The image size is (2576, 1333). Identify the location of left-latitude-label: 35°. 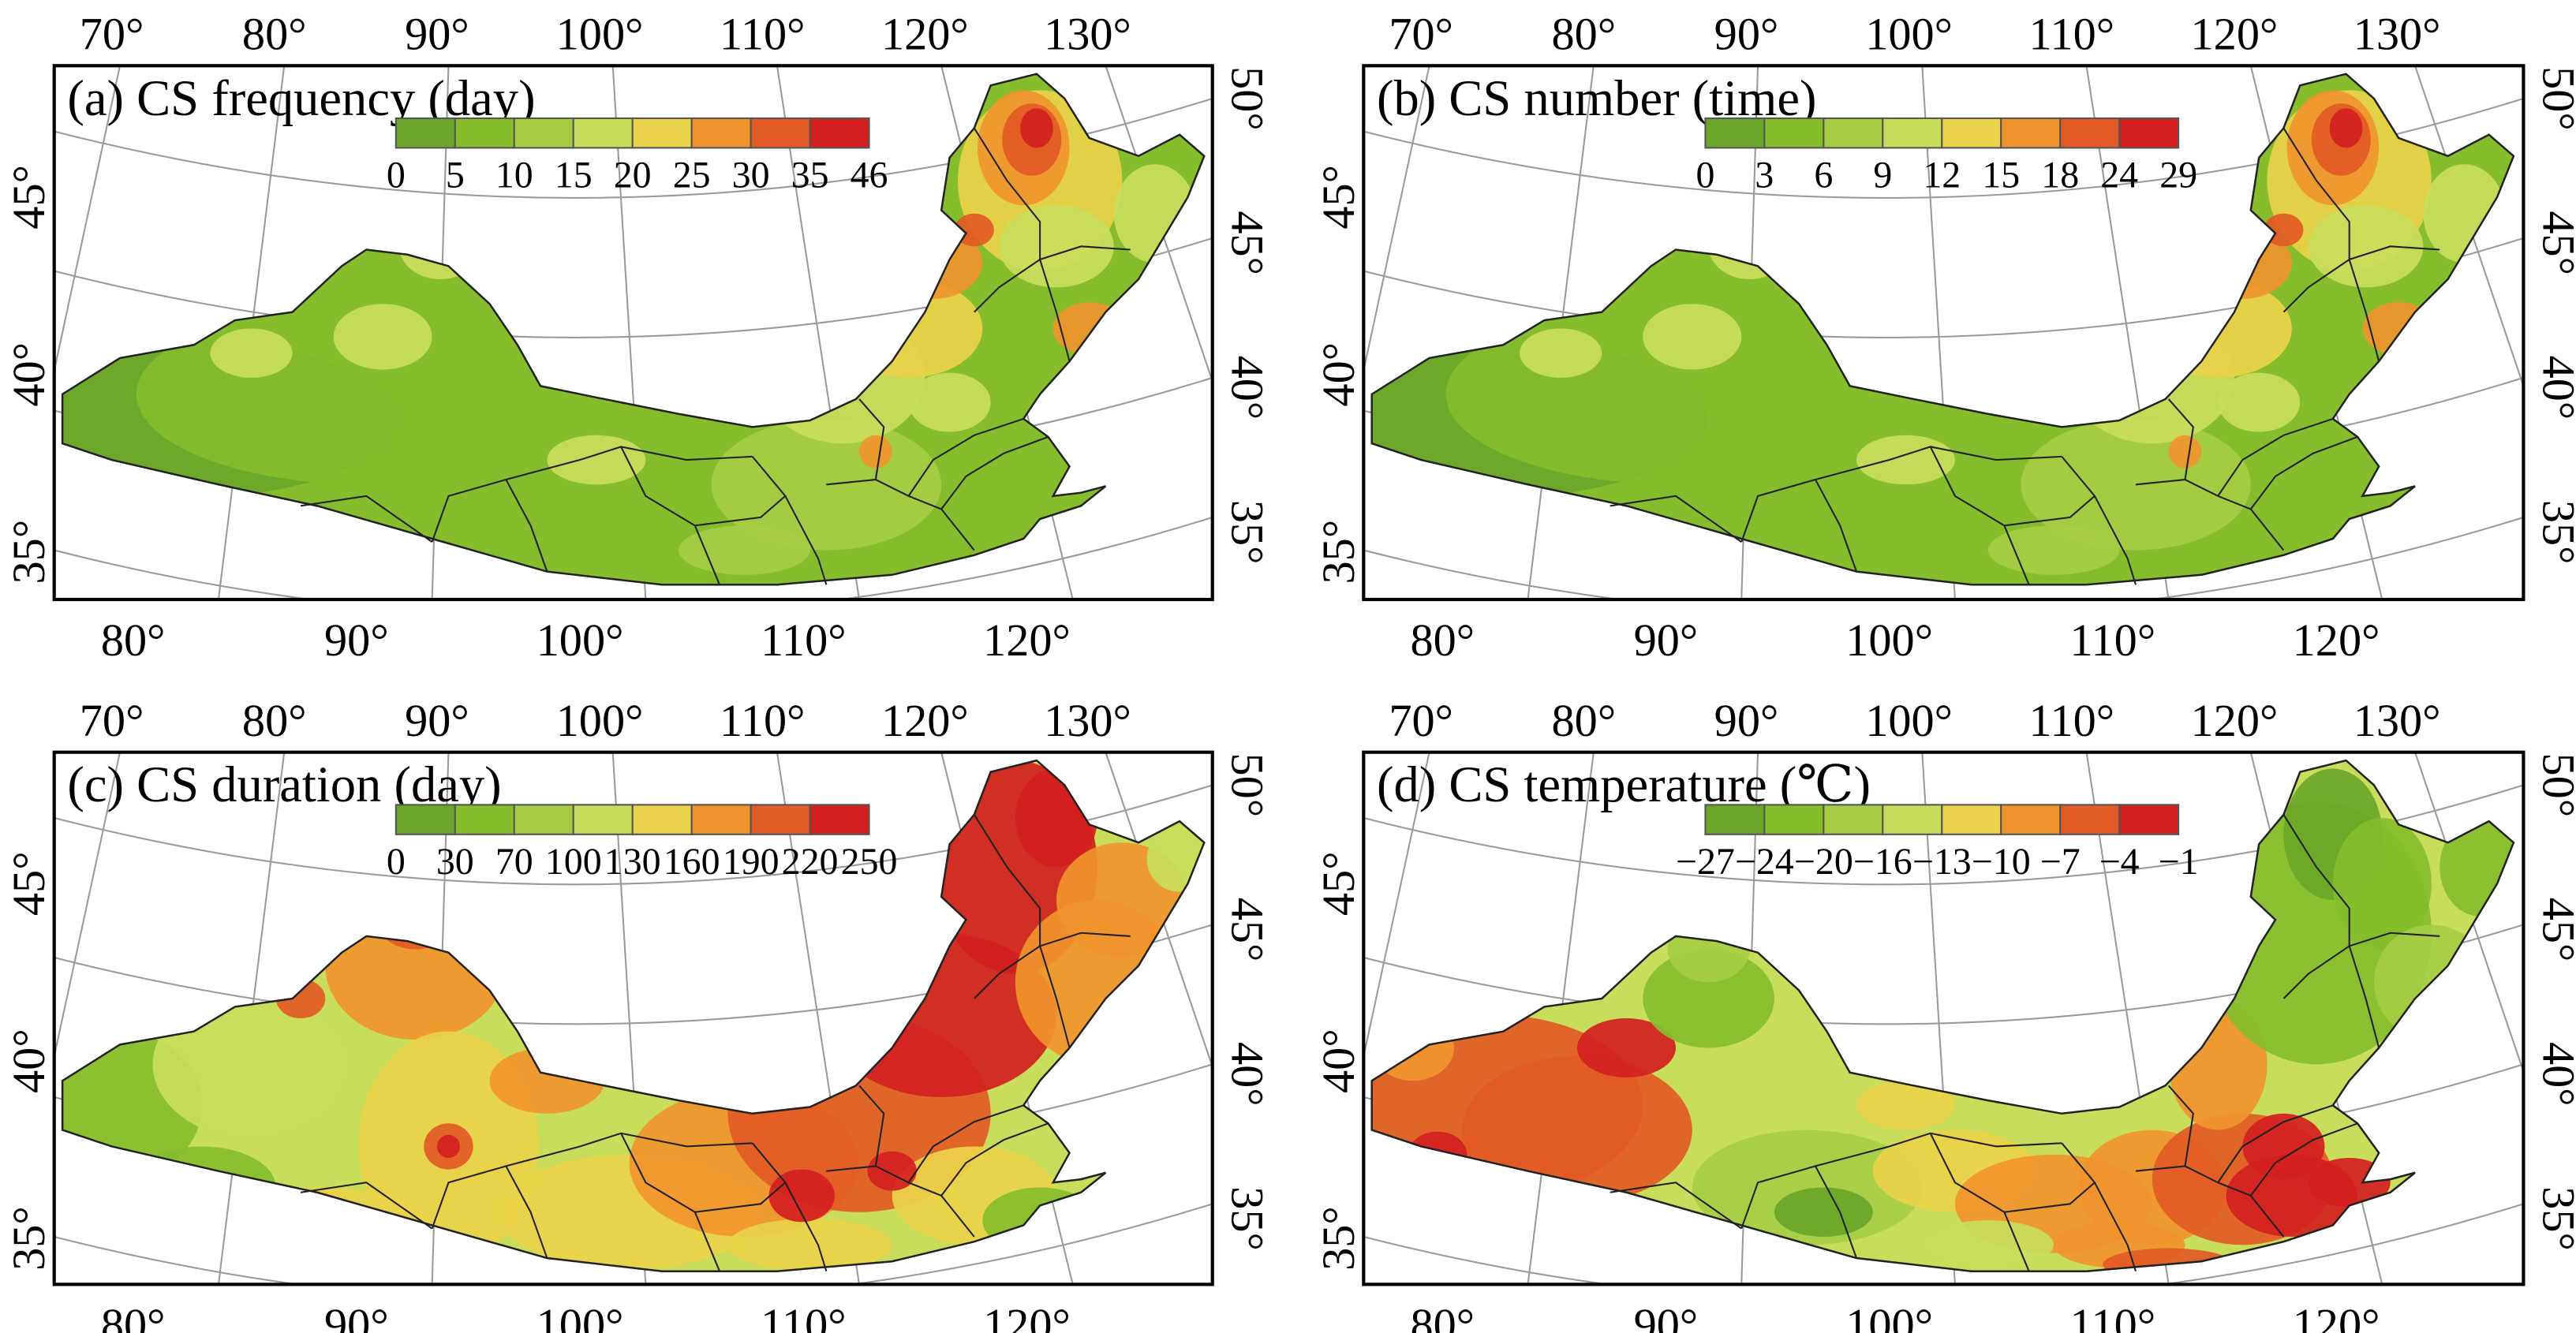
(28, 552).